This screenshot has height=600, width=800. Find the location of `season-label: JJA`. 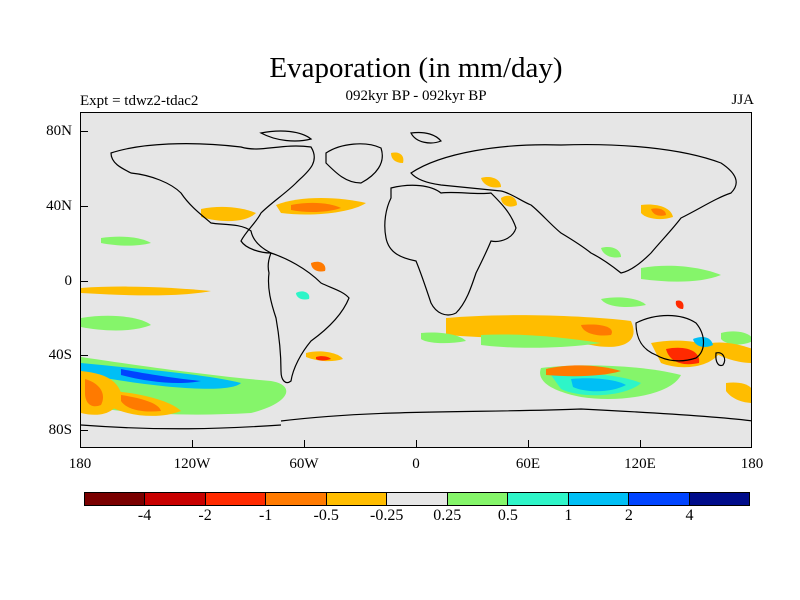

season-label: JJA is located at coordinates (742, 100).